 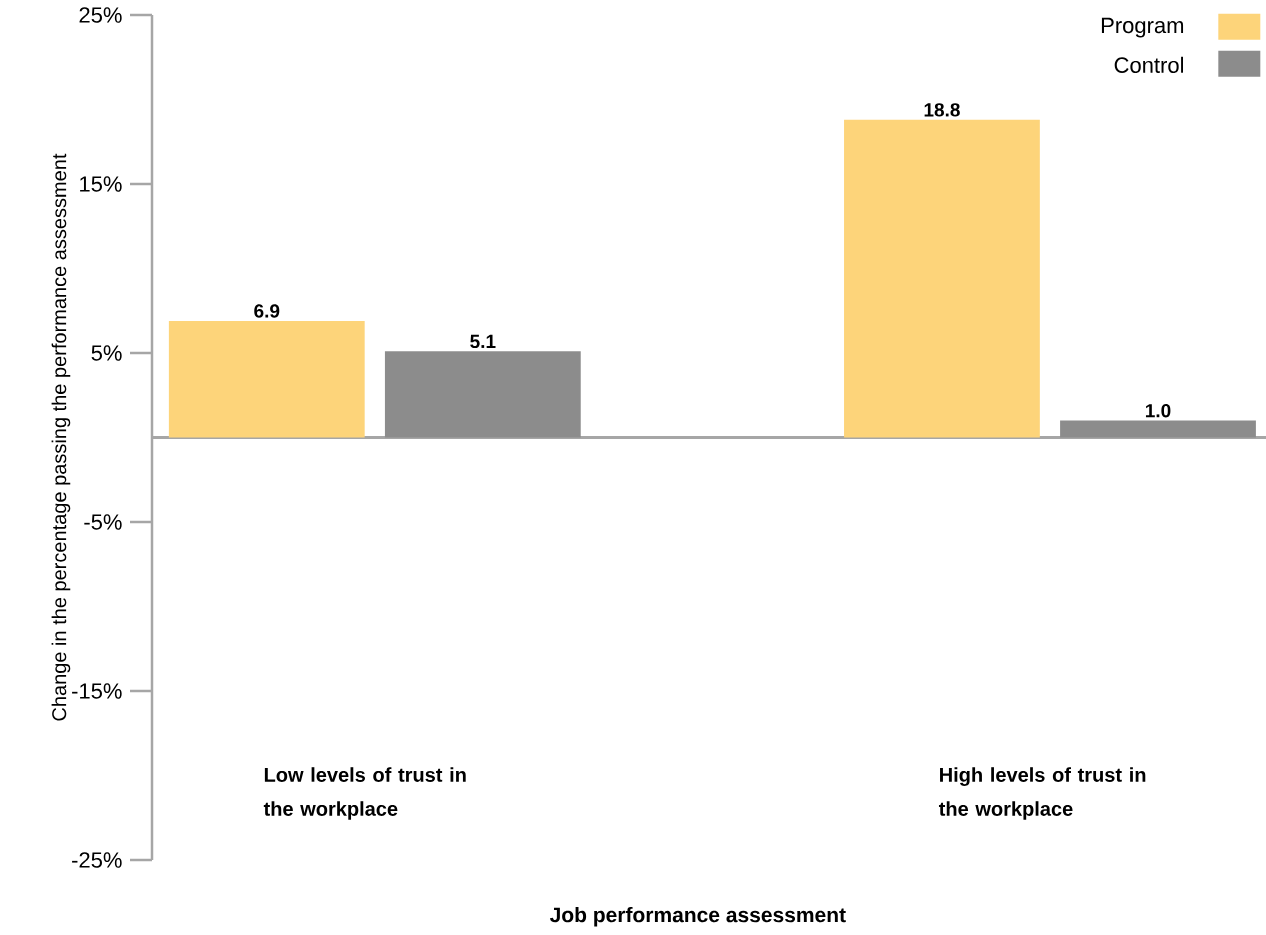 I want to click on y-tick-label: -5%, so click(x=103, y=522).